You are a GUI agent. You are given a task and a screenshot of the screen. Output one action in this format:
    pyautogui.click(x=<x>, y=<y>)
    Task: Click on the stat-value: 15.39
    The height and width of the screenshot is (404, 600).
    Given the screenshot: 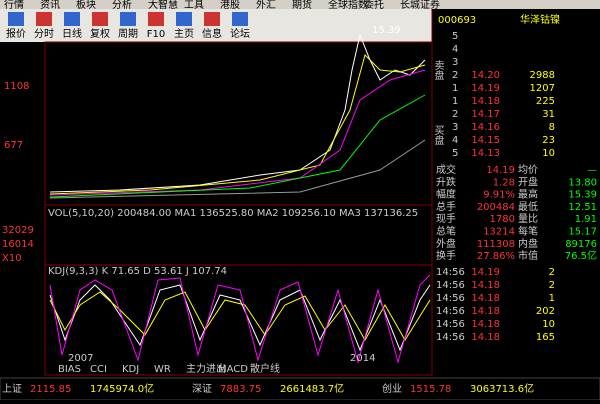 What is the action you would take?
    pyautogui.click(x=582, y=195)
    